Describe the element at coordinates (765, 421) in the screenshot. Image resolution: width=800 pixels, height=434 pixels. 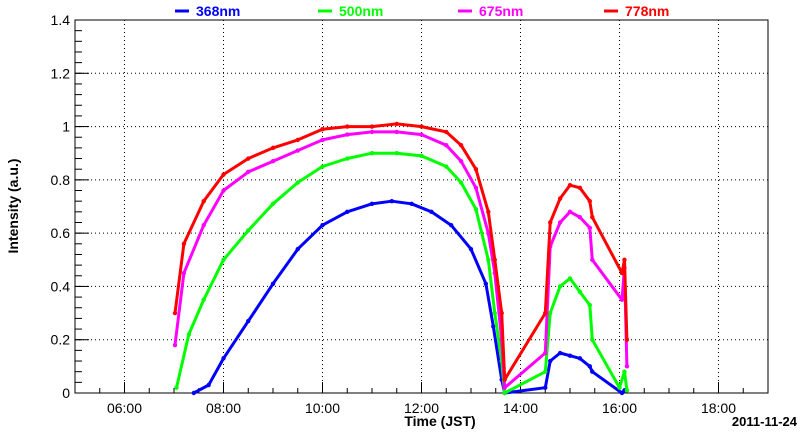
I see `date-label: 2011-11-24` at that location.